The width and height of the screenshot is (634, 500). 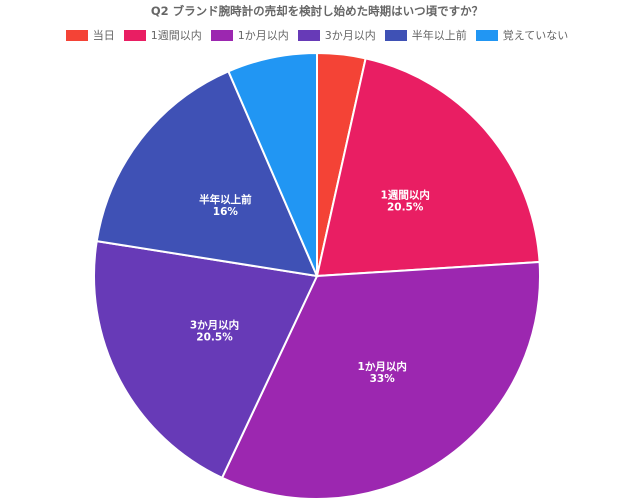 I want to click on chart-legend: 当日 1週間以内 1か月以内 3か月以内 半年以上前 覚えていない, so click(x=317, y=35).